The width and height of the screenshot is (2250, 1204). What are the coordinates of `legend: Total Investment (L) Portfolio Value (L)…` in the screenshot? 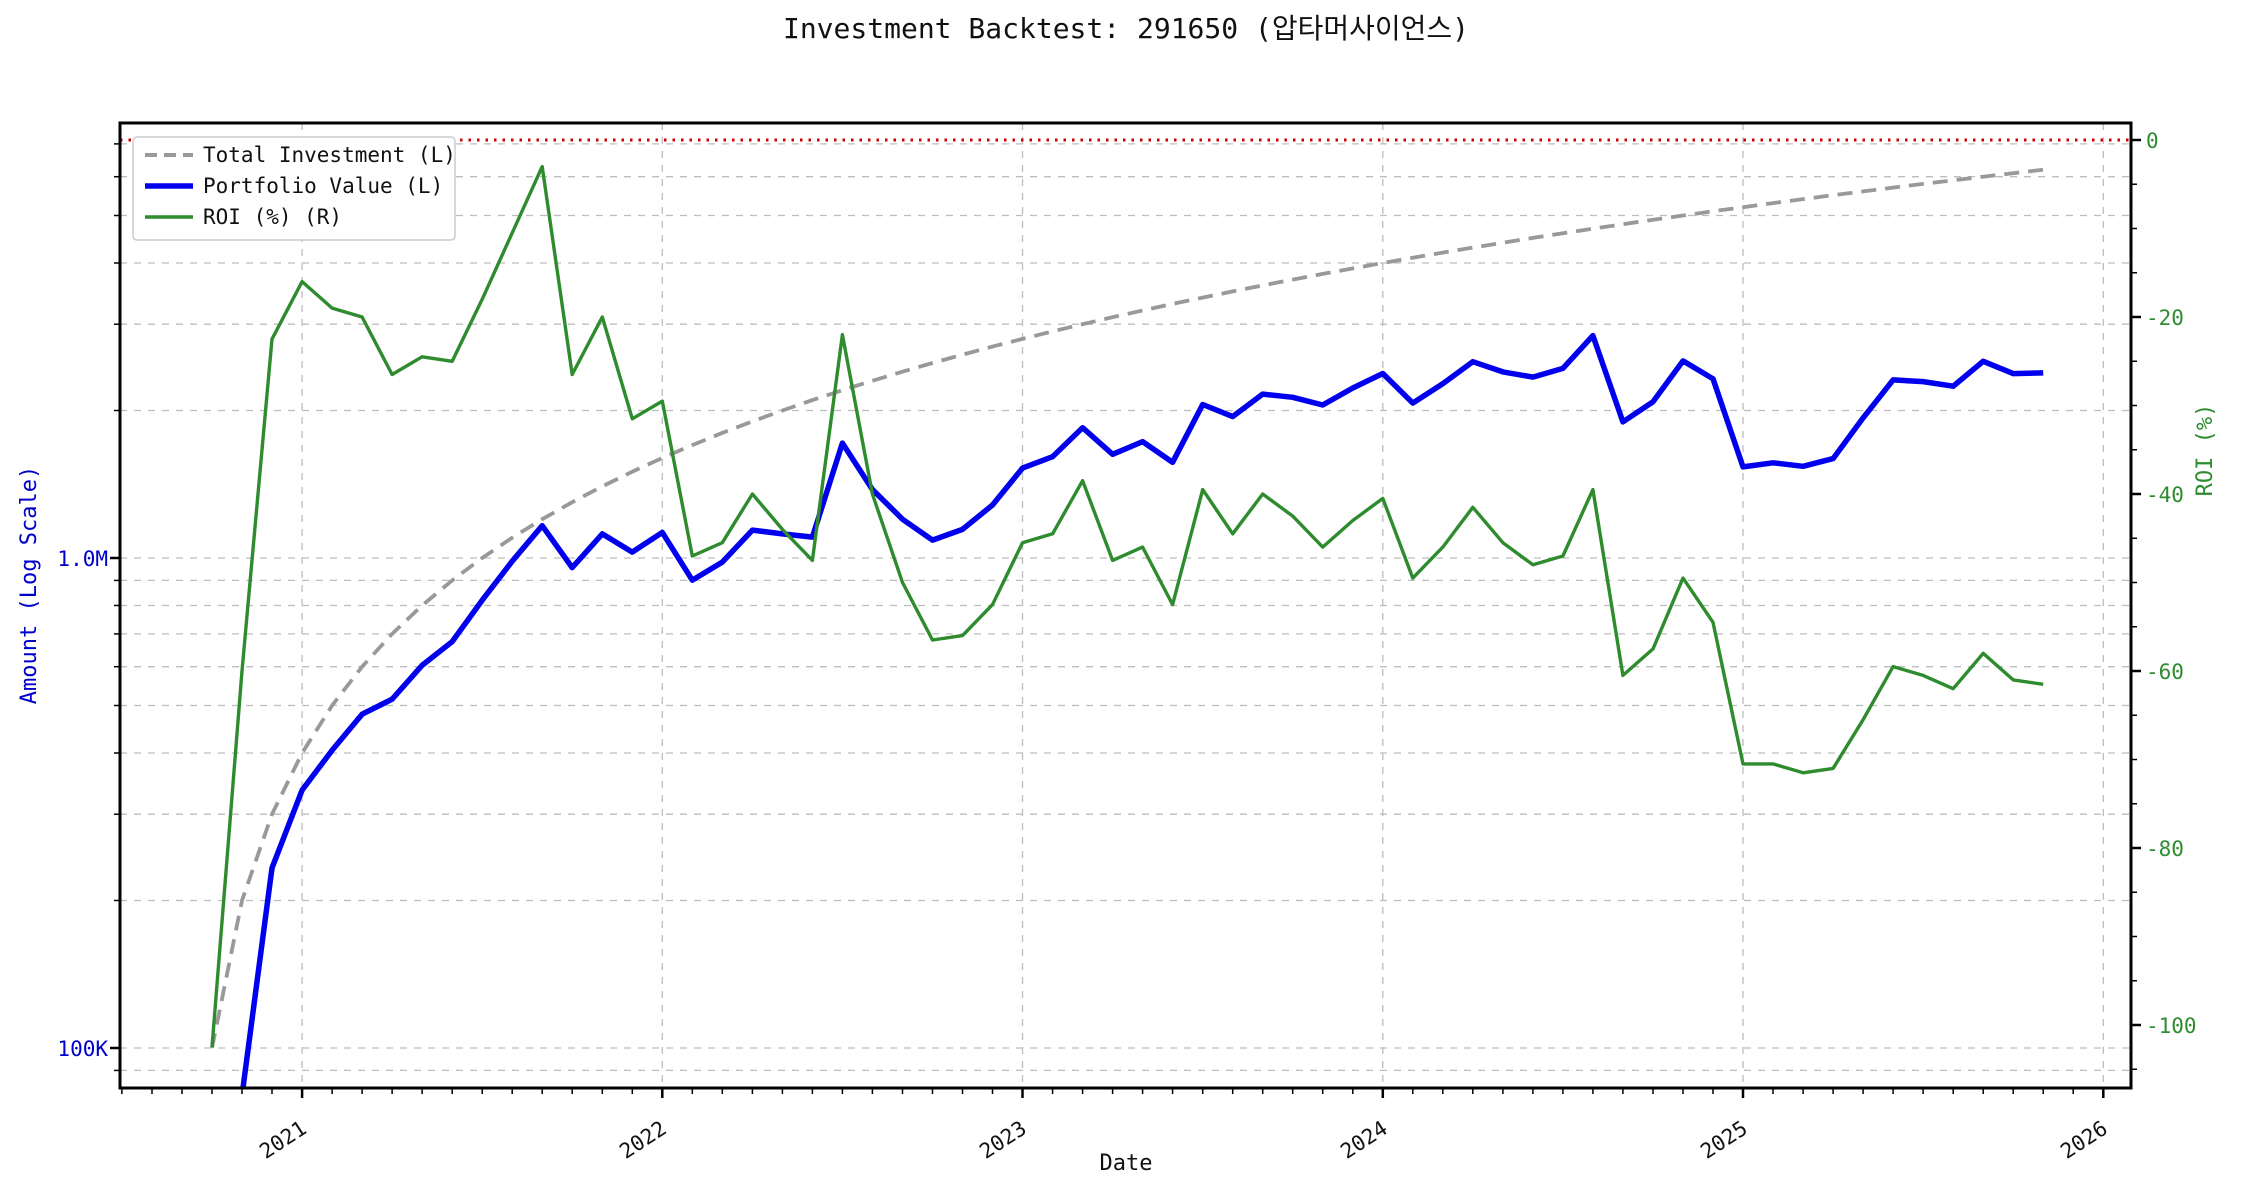 It's located at (294, 188).